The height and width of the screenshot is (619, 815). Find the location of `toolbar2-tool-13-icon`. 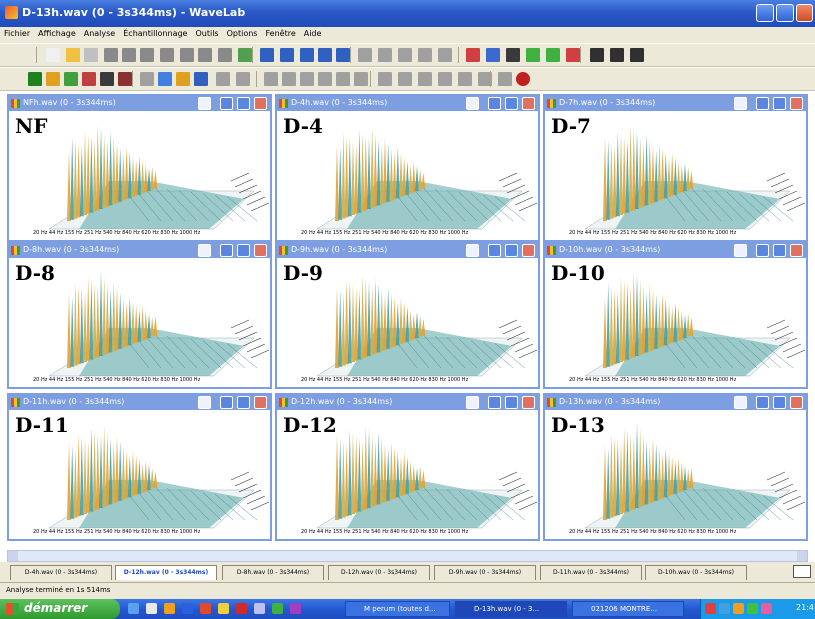

toolbar2-tool-13-icon is located at coordinates (271, 79).